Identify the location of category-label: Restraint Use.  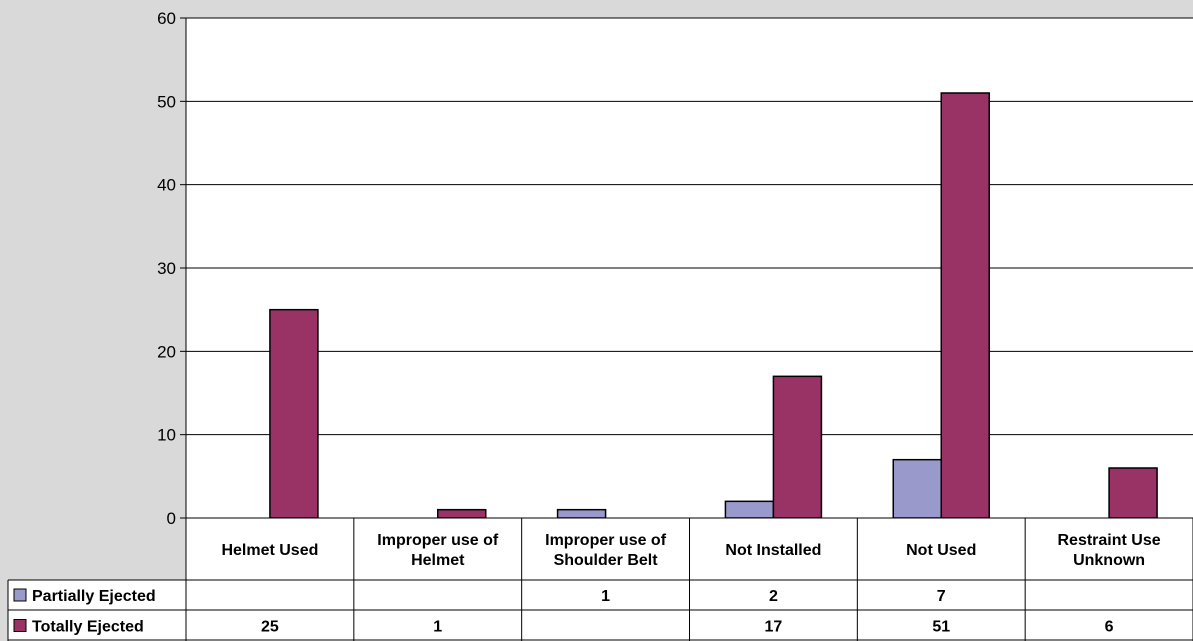
(1109, 540).